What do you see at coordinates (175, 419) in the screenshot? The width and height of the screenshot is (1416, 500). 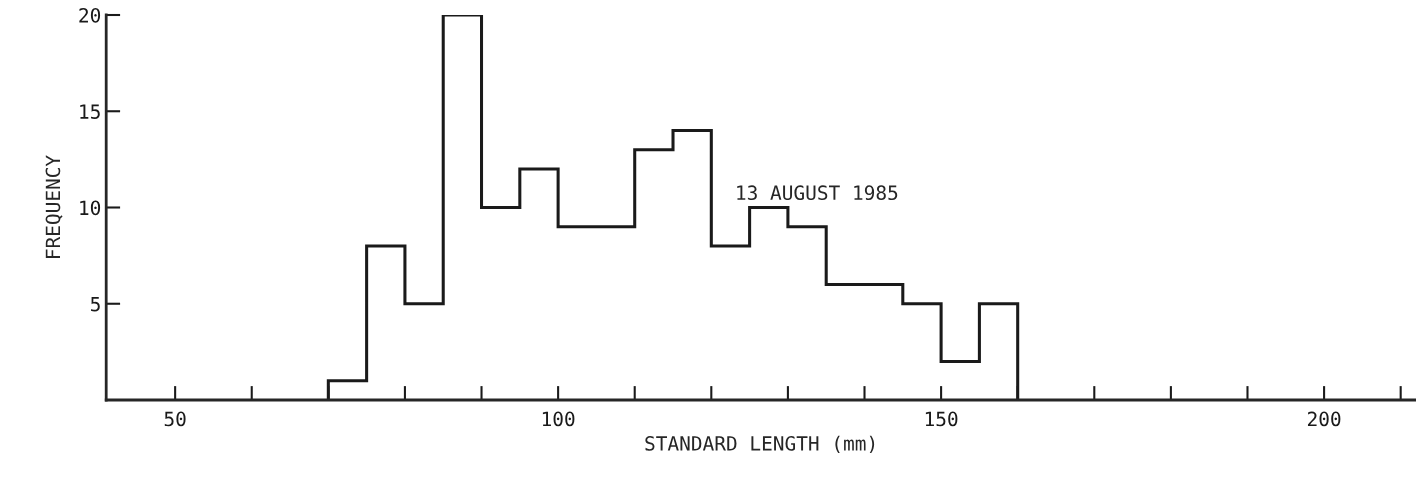 I see `x-tick-label: 50` at bounding box center [175, 419].